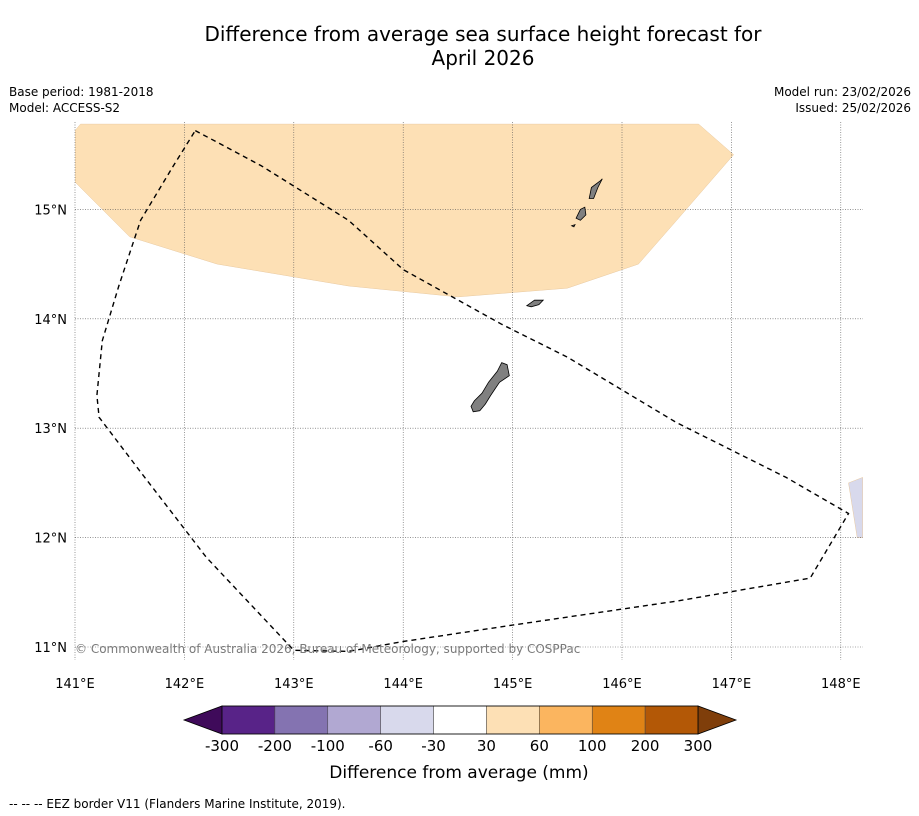  Describe the element at coordinates (458, 773) in the screenshot. I see `colorbar-label: Difference from average (mm)` at that location.